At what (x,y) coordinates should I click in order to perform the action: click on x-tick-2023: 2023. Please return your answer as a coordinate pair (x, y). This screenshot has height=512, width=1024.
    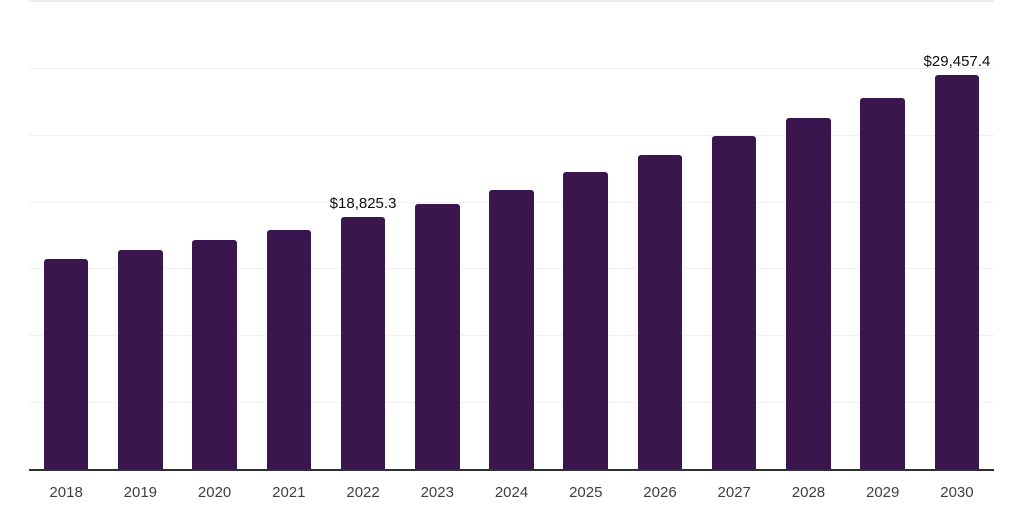
    Looking at the image, I should click on (437, 492).